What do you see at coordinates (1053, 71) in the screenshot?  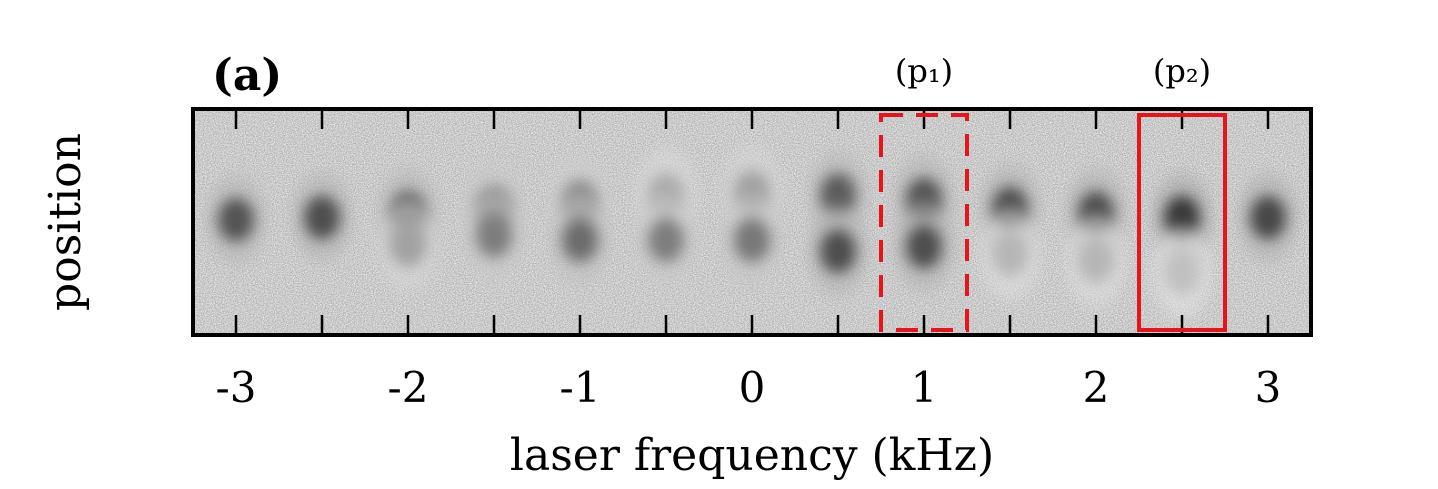 I see `annotation-labels: (p₁) (p₂)` at bounding box center [1053, 71].